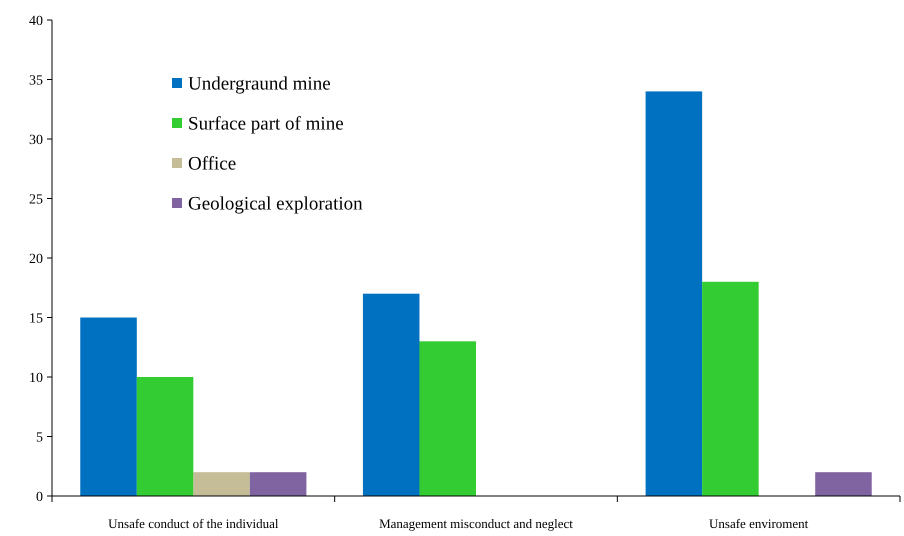  What do you see at coordinates (36, 80) in the screenshot?
I see `y-tick-label: 35` at bounding box center [36, 80].